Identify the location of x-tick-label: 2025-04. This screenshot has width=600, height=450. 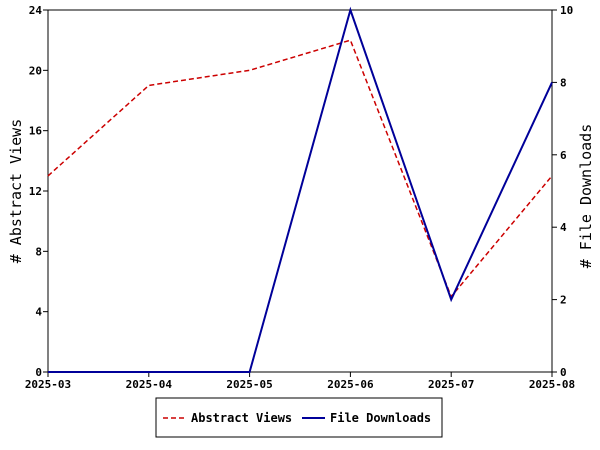
(149, 384).